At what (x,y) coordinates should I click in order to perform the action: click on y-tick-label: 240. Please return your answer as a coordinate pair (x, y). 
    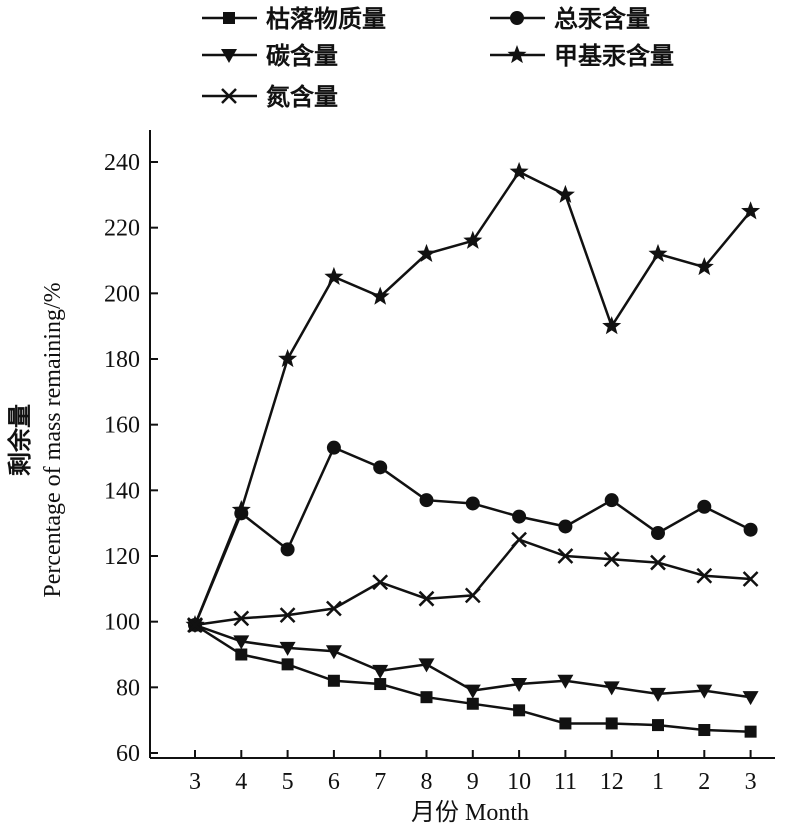
    Looking at the image, I should click on (122, 163).